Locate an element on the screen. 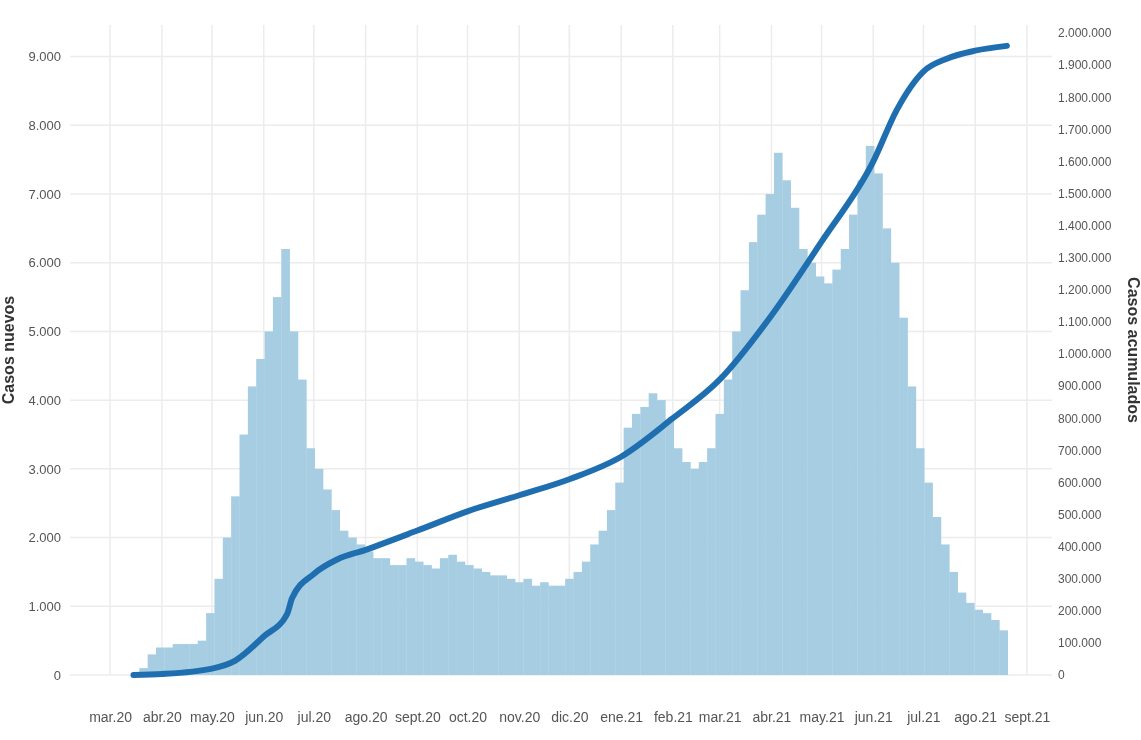 This screenshot has height=740, width=1141. y2-axis-title: Casos acumulados is located at coordinates (1133, 350).